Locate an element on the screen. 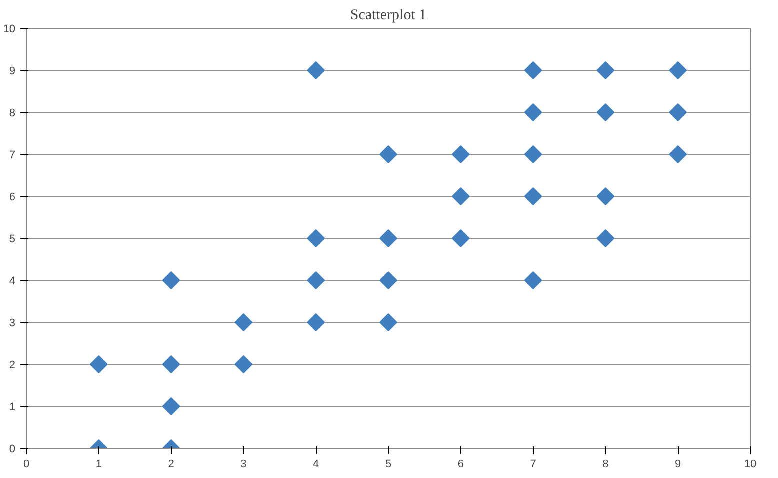 This screenshot has width=778, height=478. x-tick-label: 8 is located at coordinates (605, 464).